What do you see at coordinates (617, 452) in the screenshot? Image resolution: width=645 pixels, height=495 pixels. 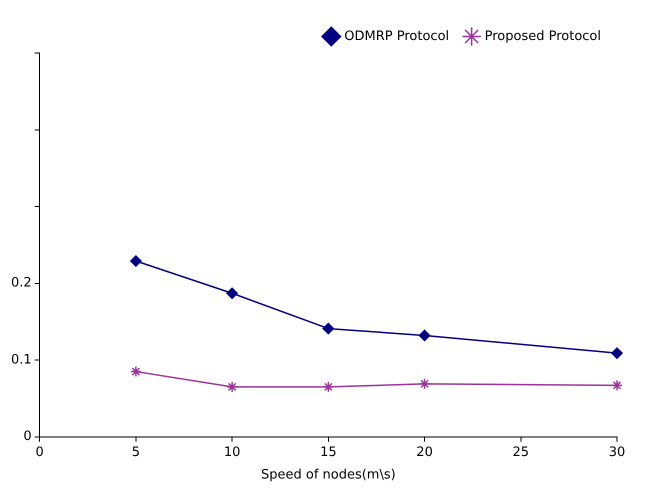 I see `x-tick-label: 30` at bounding box center [617, 452].